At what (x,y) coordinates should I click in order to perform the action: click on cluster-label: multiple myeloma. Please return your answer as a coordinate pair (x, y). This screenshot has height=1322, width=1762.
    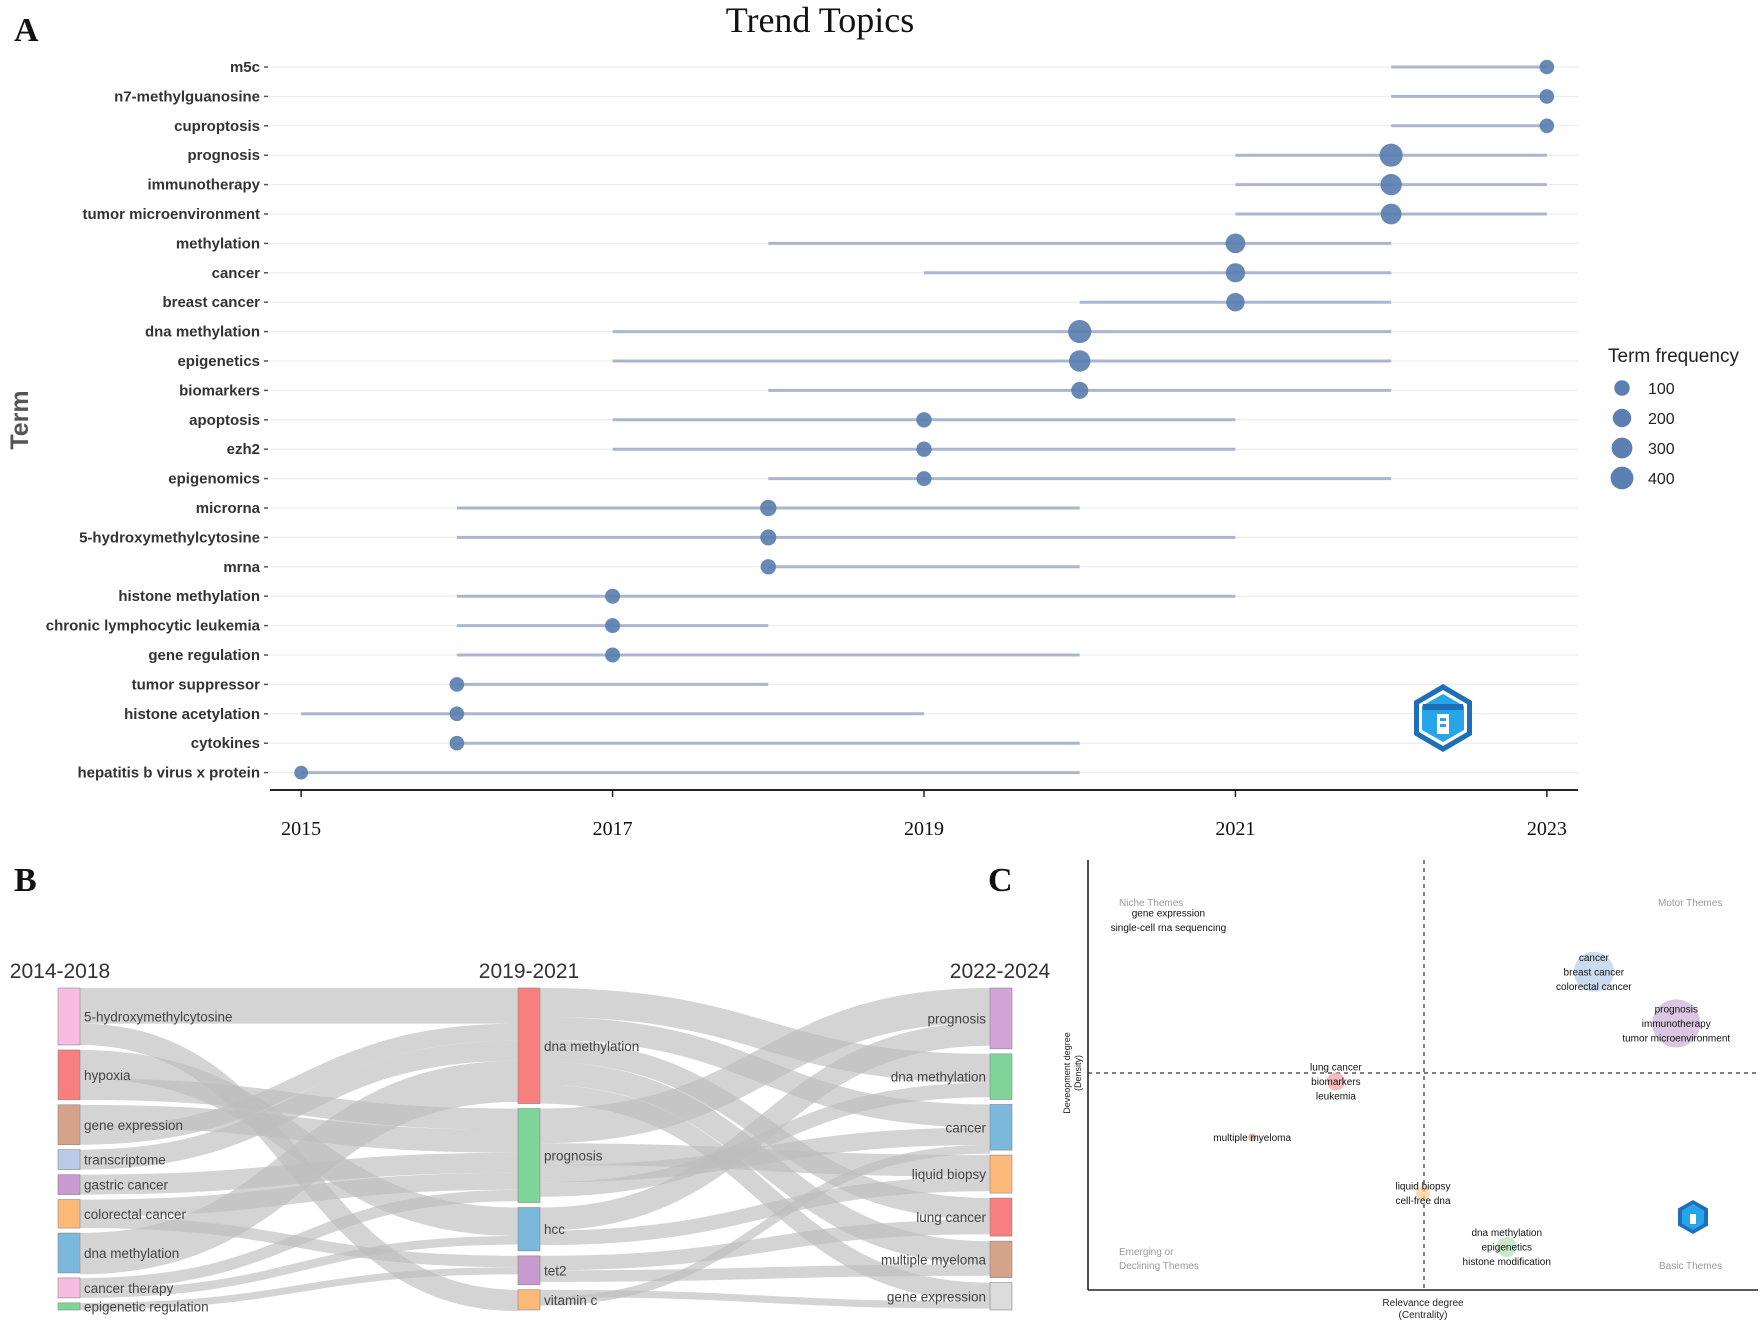
    Looking at the image, I should click on (1252, 1138).